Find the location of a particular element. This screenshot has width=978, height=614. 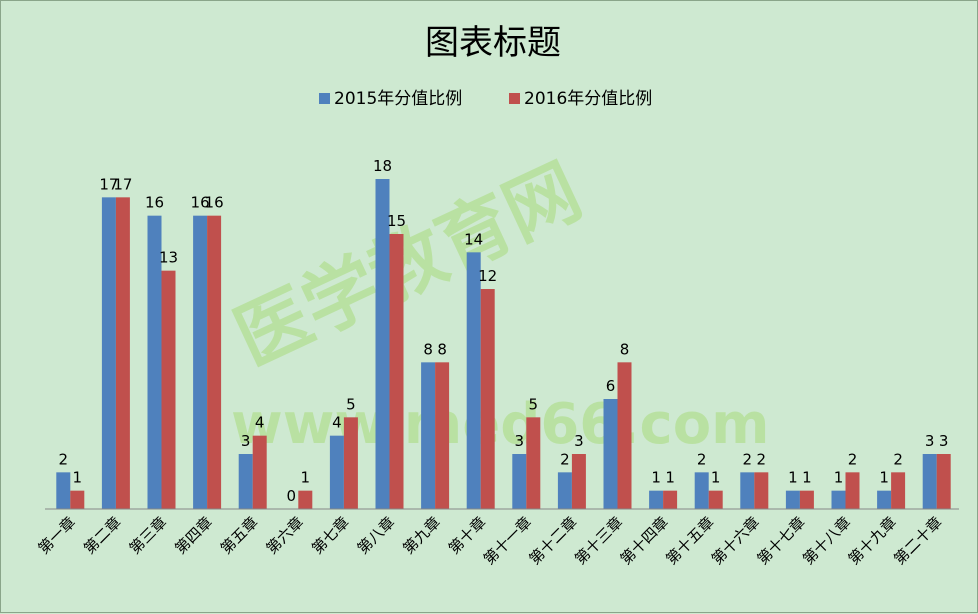

x-tick-label-8: 第八章 is located at coordinates (376, 535).